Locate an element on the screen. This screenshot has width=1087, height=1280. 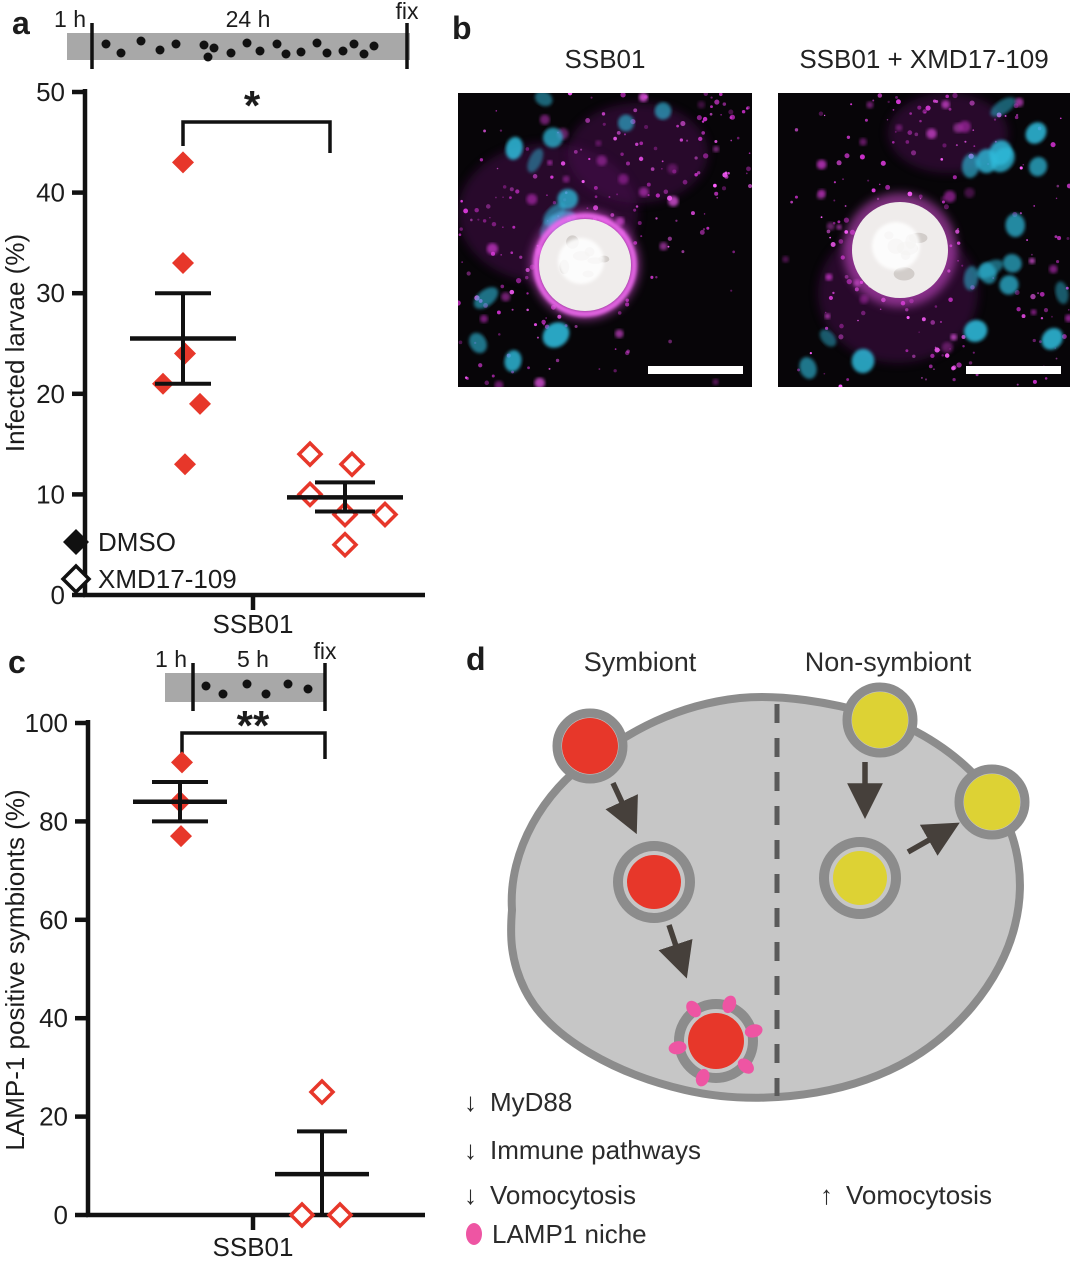
x-category-label: SSB01 is located at coordinates (253, 1247).